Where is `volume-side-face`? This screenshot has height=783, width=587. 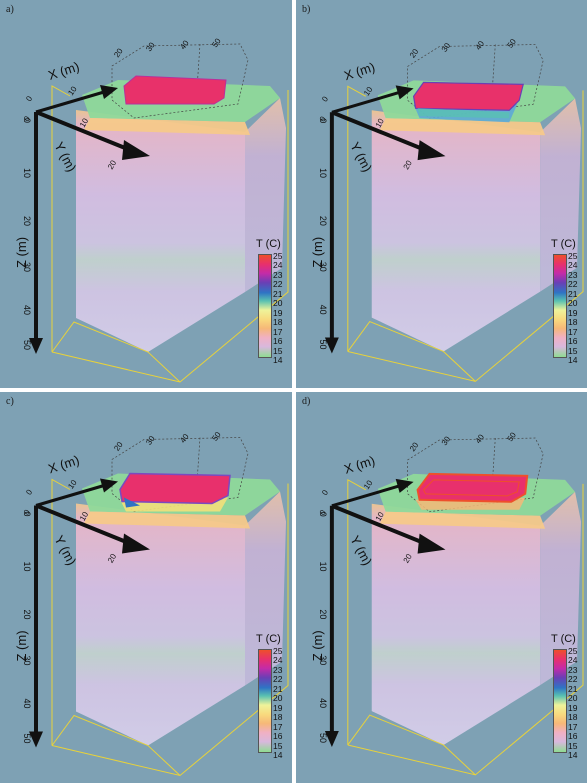
volume-side-face is located at coordinates (561, 588).